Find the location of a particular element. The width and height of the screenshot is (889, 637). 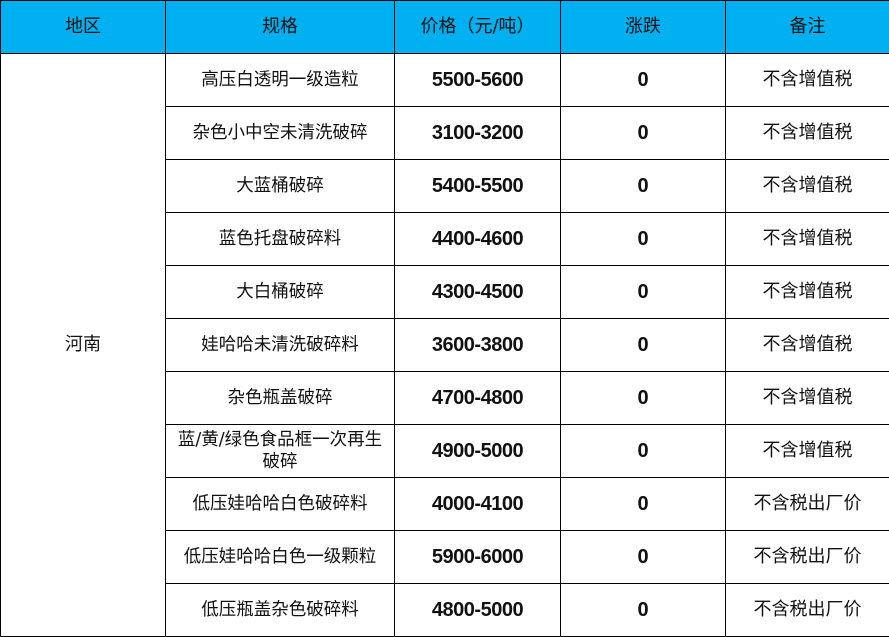

price-cell: 5900-6000 is located at coordinates (477, 557).